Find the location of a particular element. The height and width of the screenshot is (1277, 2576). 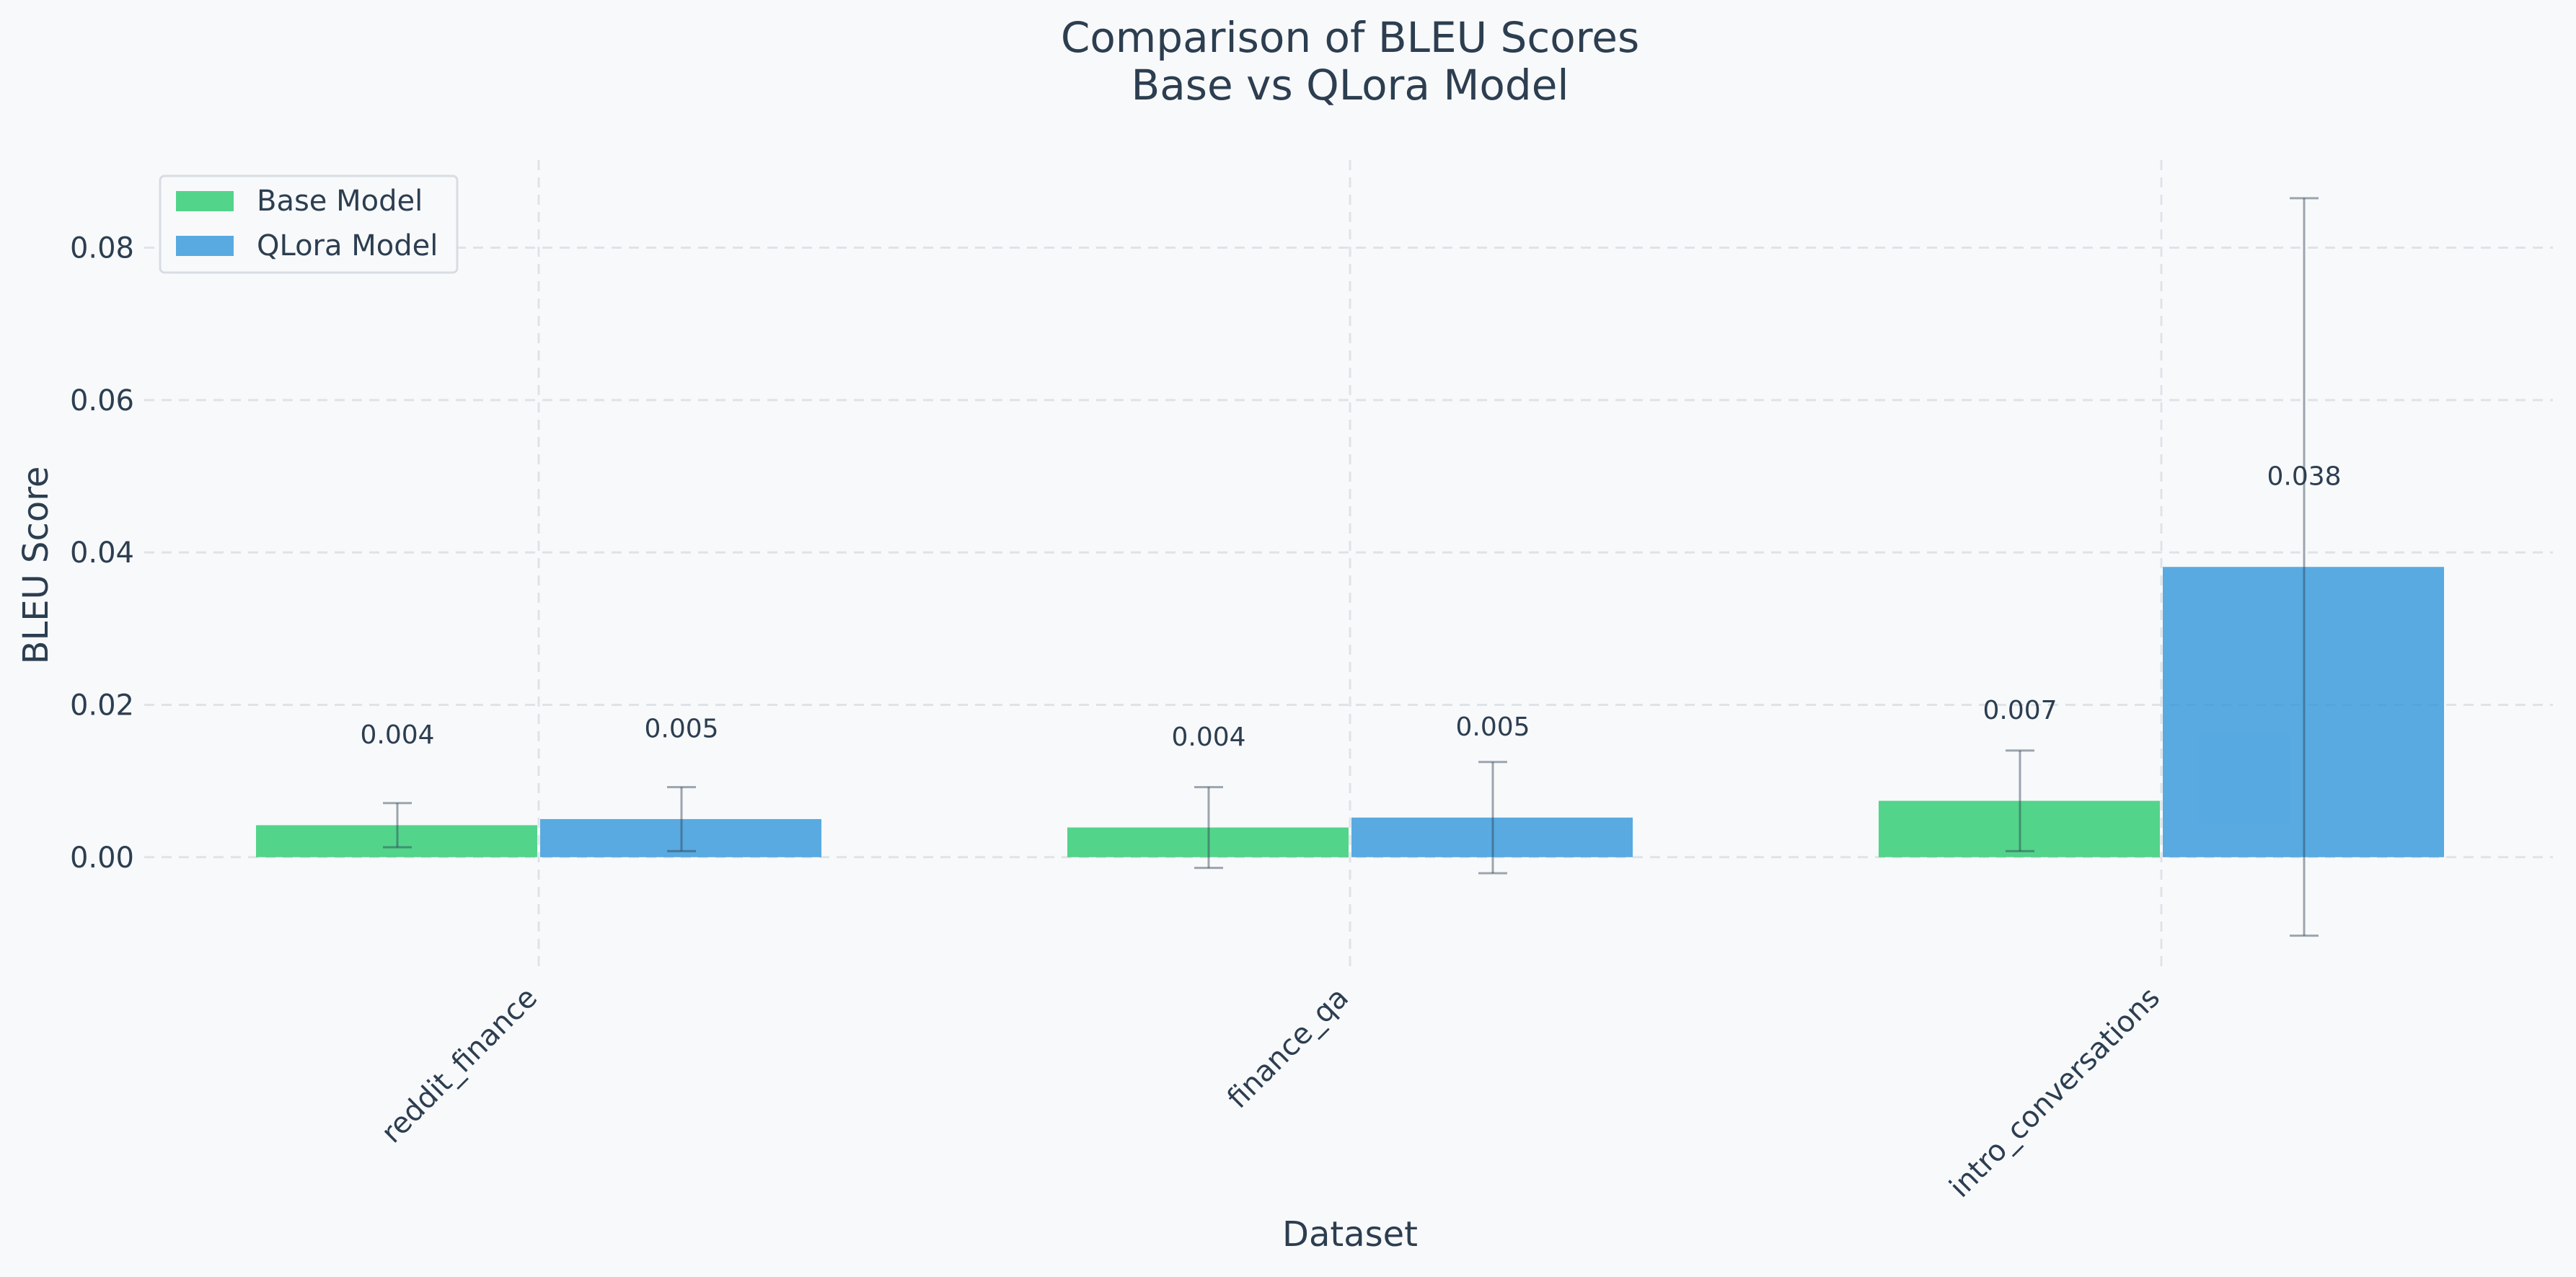

legend-label-base-model: Base Model is located at coordinates (340, 201).